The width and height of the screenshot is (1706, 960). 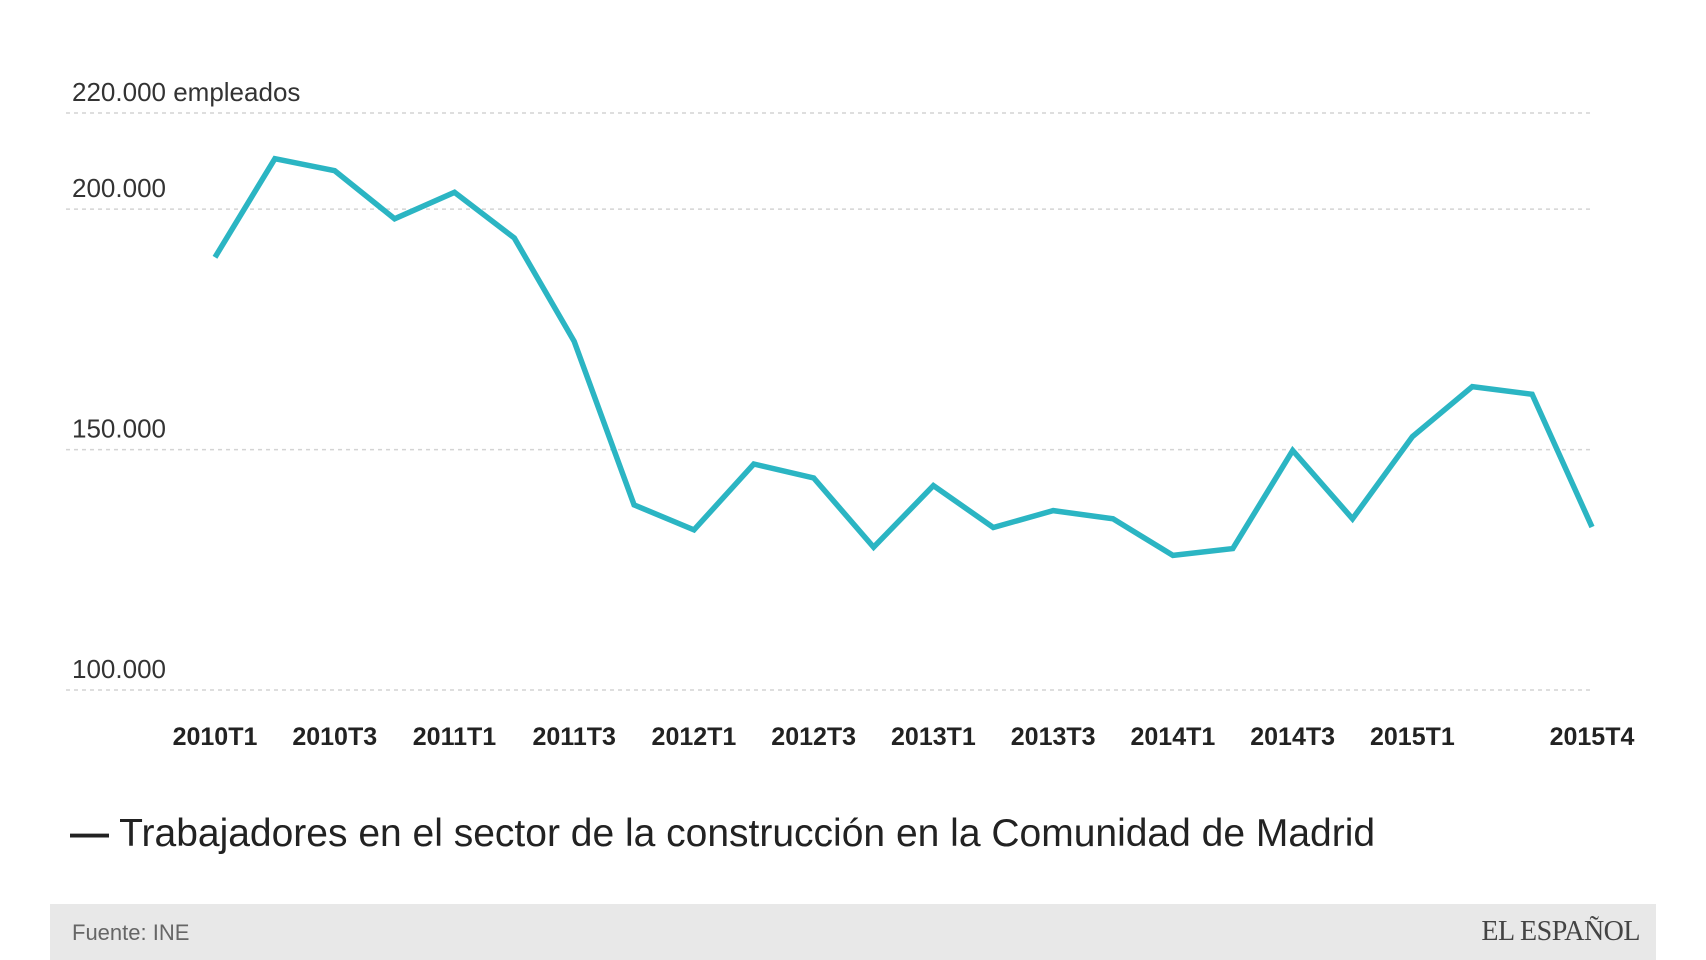 What do you see at coordinates (933, 737) in the screenshot?
I see `x-tick-label: 2013T1` at bounding box center [933, 737].